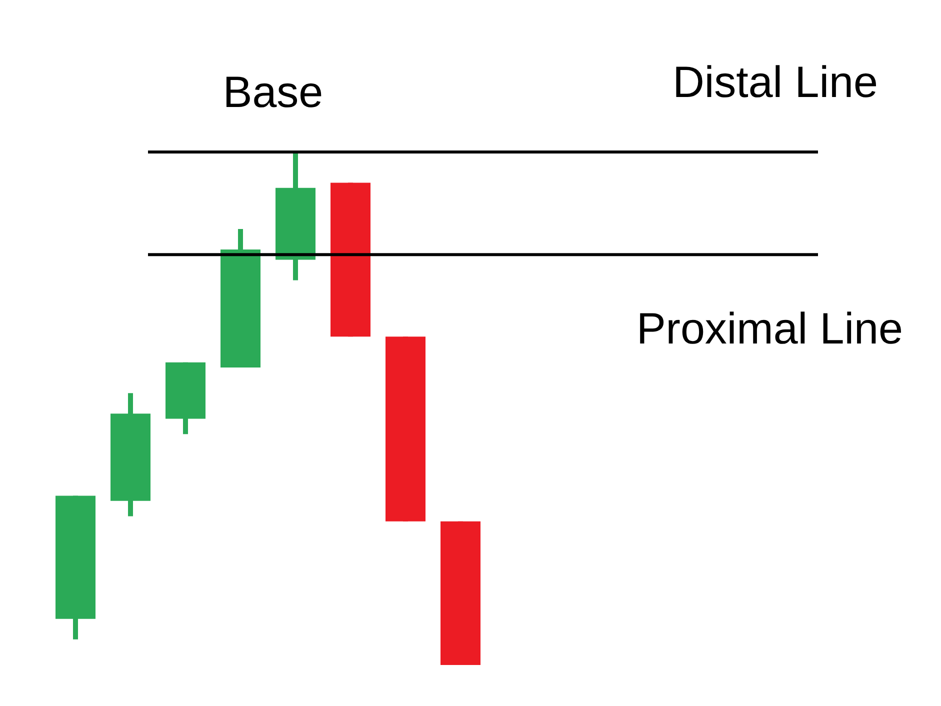 Image resolution: width=941 pixels, height=706 pixels. What do you see at coordinates (769, 329) in the screenshot?
I see `ref-line-label: Proximal Line` at bounding box center [769, 329].